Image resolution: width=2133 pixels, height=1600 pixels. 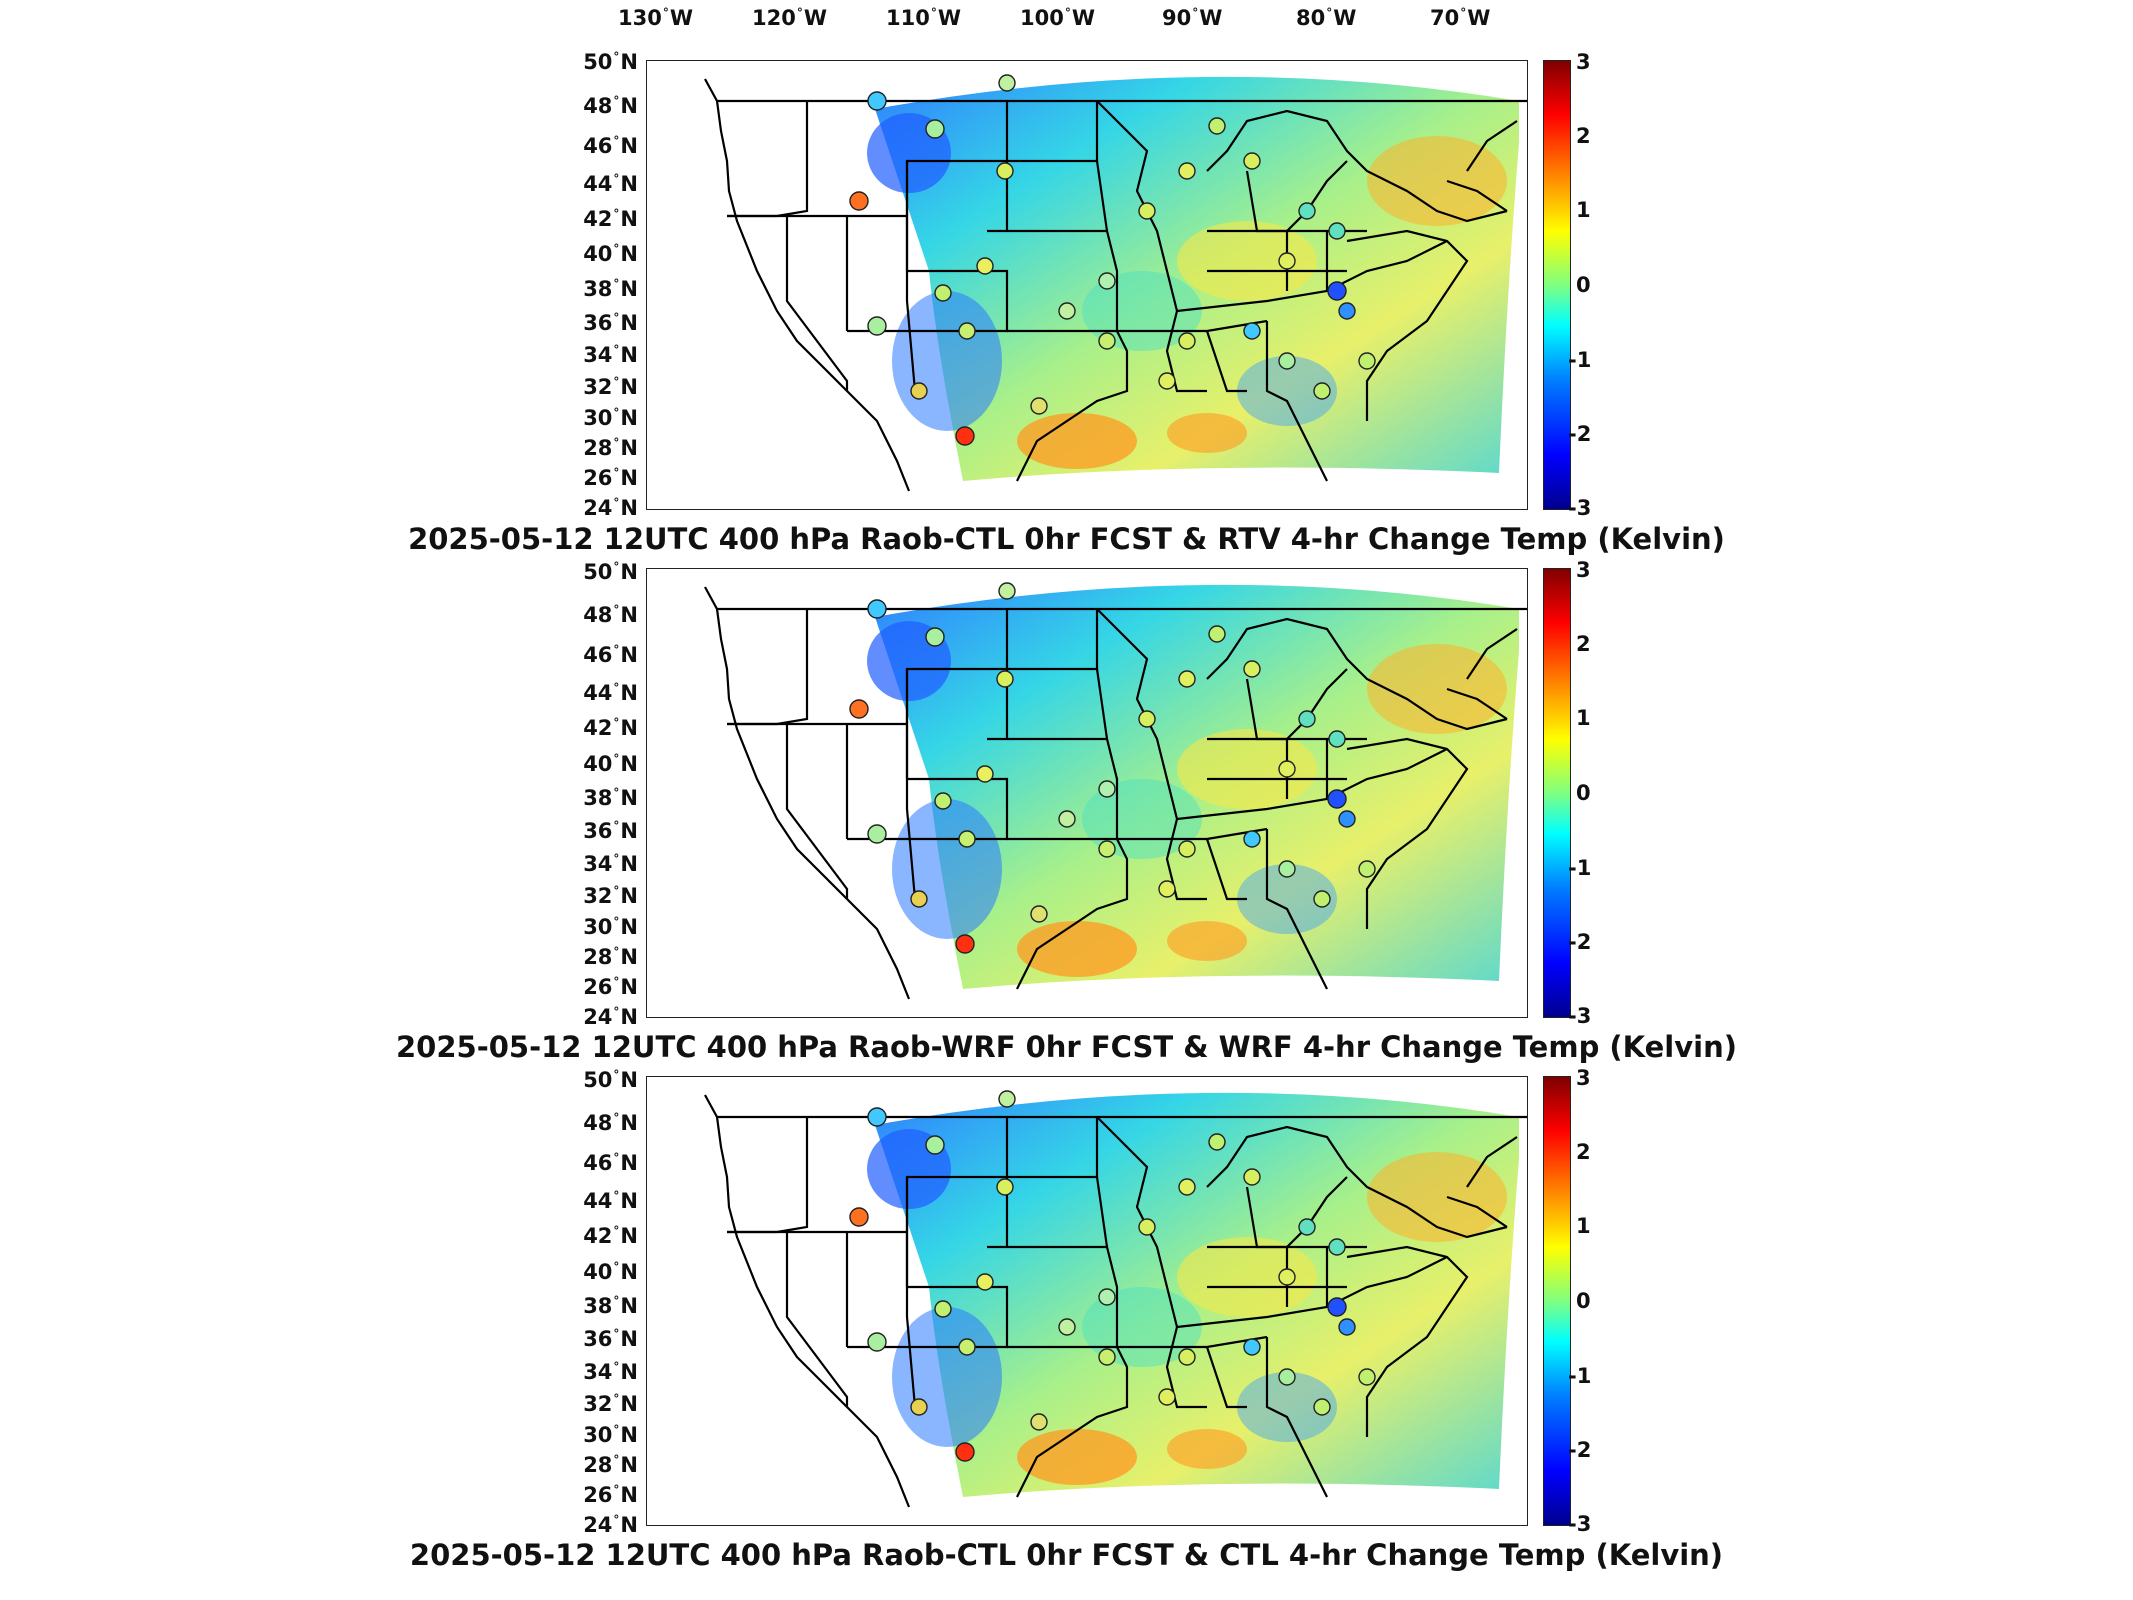 What do you see at coordinates (924, 18) in the screenshot?
I see `lon-label: 110°W` at bounding box center [924, 18].